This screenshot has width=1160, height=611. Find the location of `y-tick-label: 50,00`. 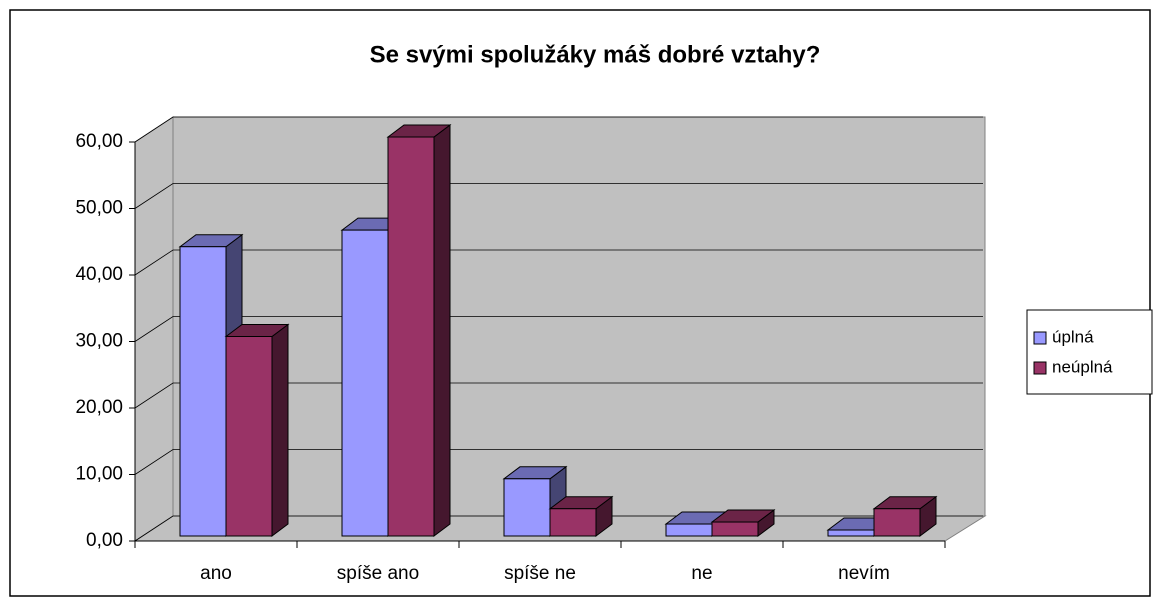

y-tick-label: 50,00 is located at coordinates (99, 208).